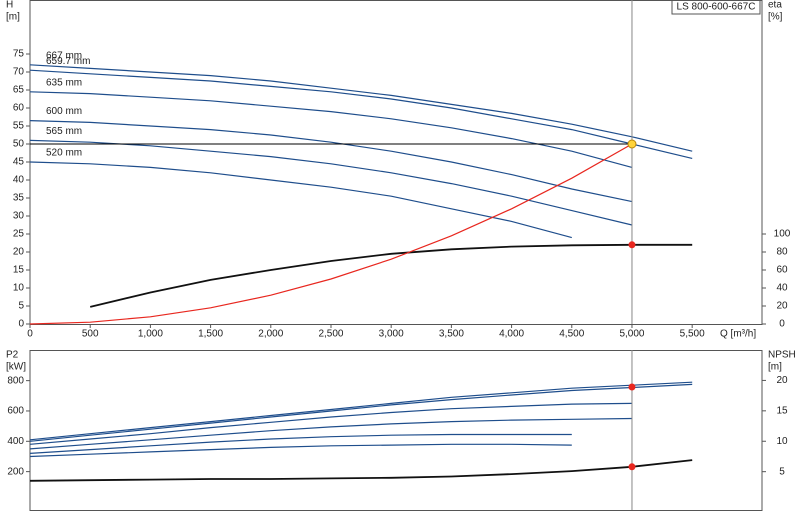 Image resolution: width=800 pixels, height=520 pixels. What do you see at coordinates (19, 144) in the screenshot?
I see `y-tick-label: 50` at bounding box center [19, 144].